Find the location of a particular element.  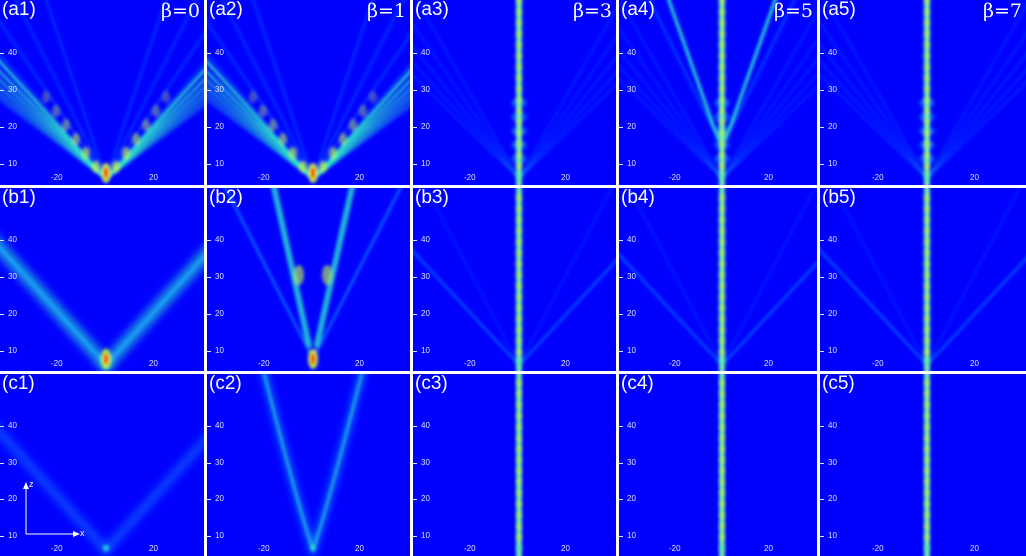

panel-label: (c1) is located at coordinates (18, 384).